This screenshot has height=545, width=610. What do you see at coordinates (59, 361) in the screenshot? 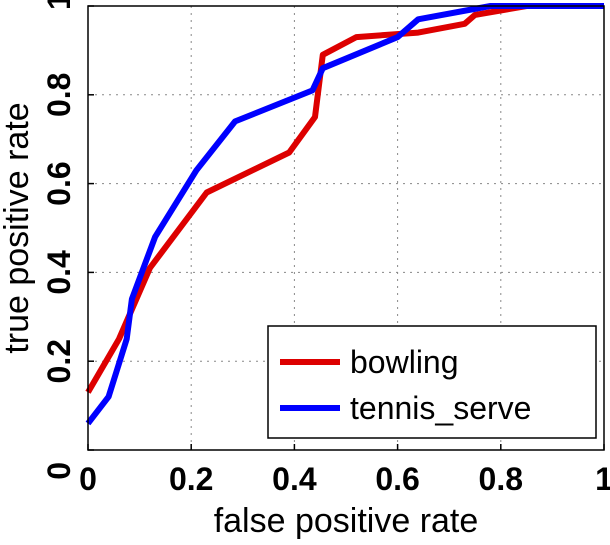
I see `y-tick-label: 0.2` at bounding box center [59, 361].